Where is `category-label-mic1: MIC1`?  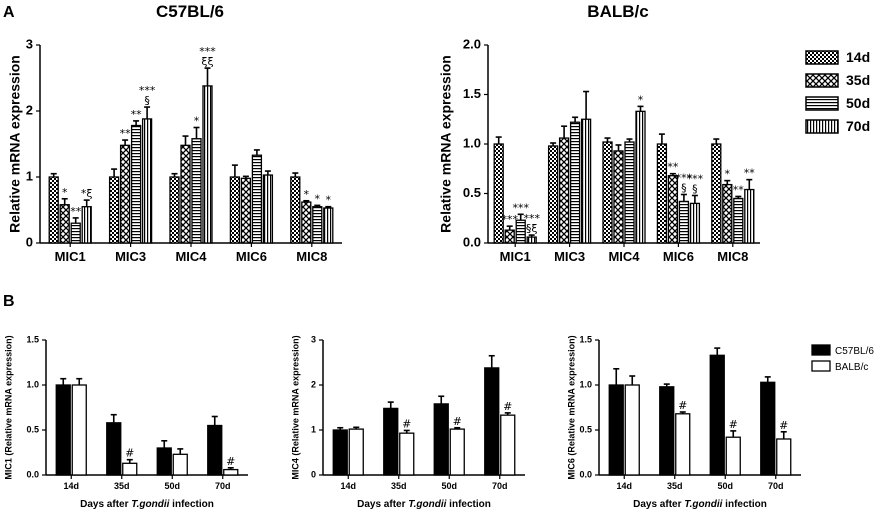 category-label-mic1: MIC1 is located at coordinates (70, 256).